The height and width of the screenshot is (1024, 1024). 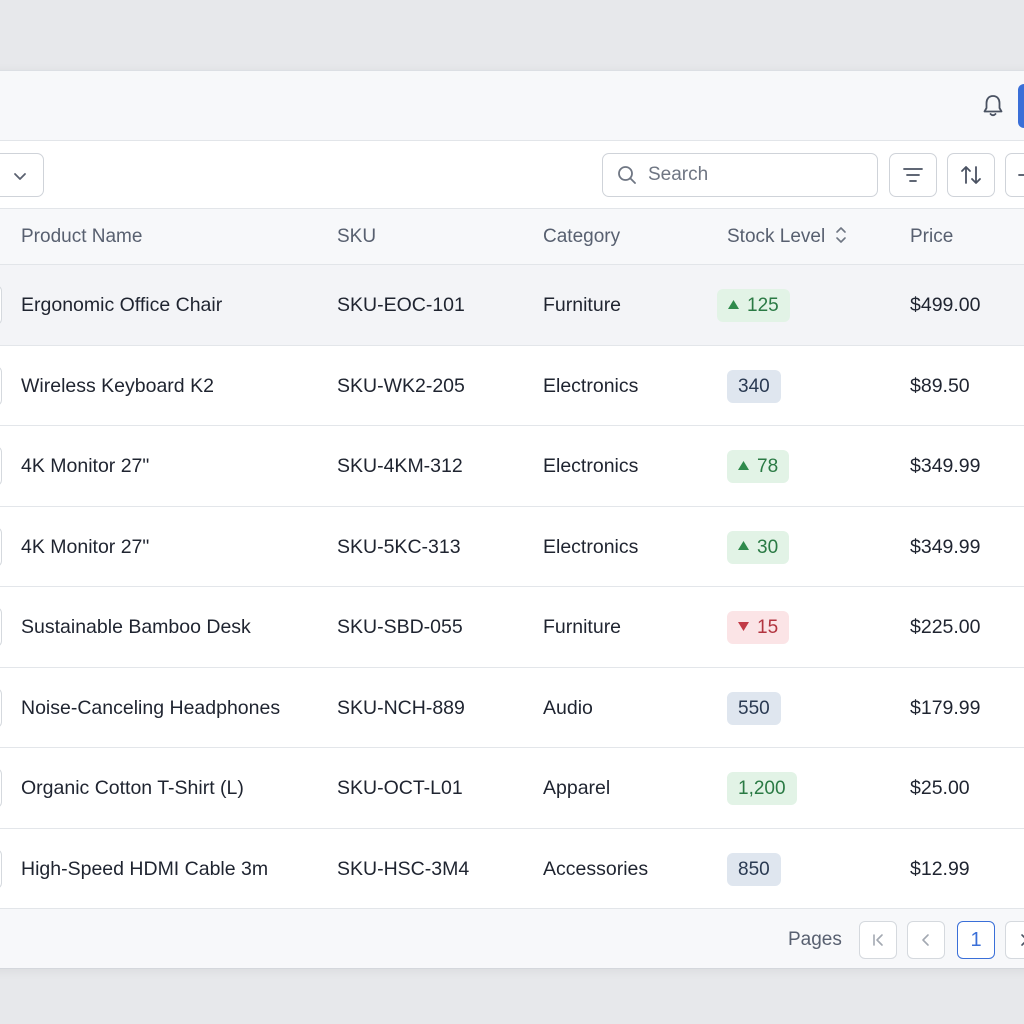 I want to click on sku: SKU-WK2-205, so click(x=401, y=385).